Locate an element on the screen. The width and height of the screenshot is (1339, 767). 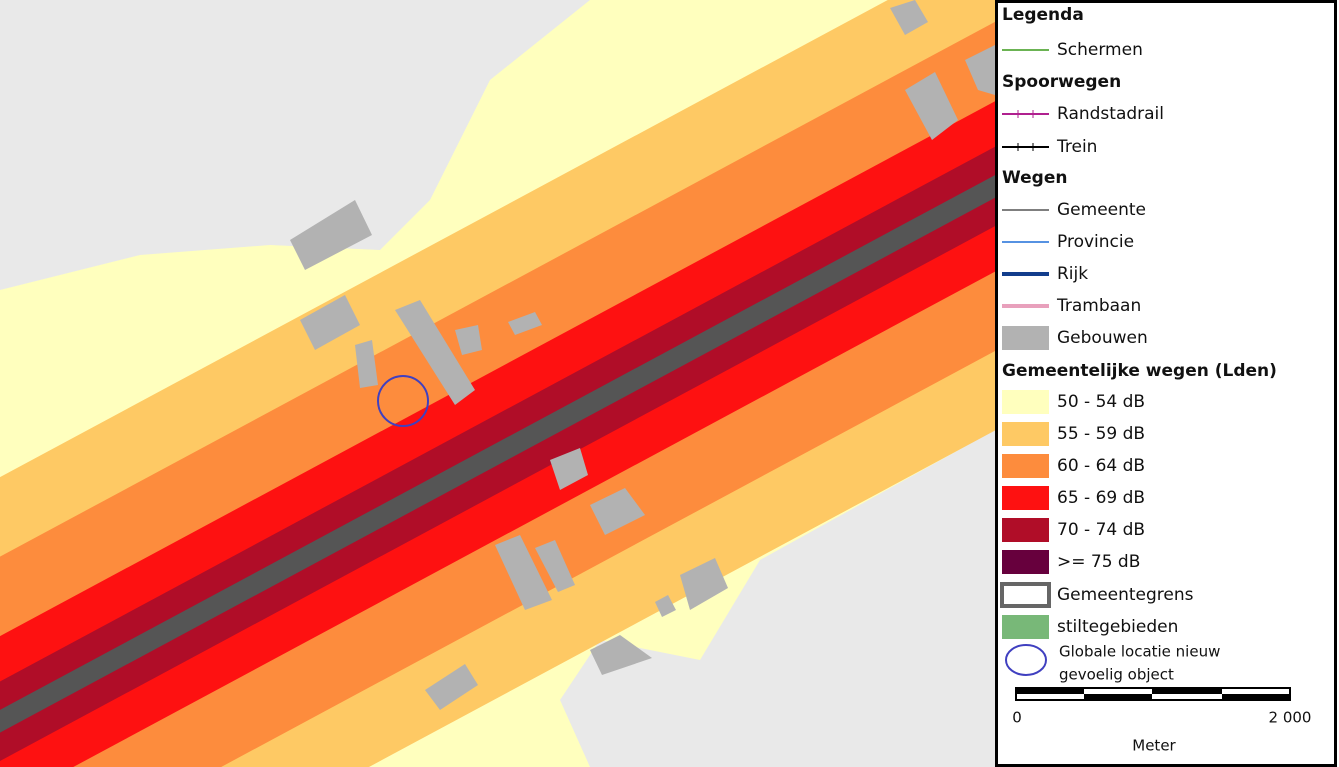
legend-label: gevoelig object is located at coordinates (1116, 675).